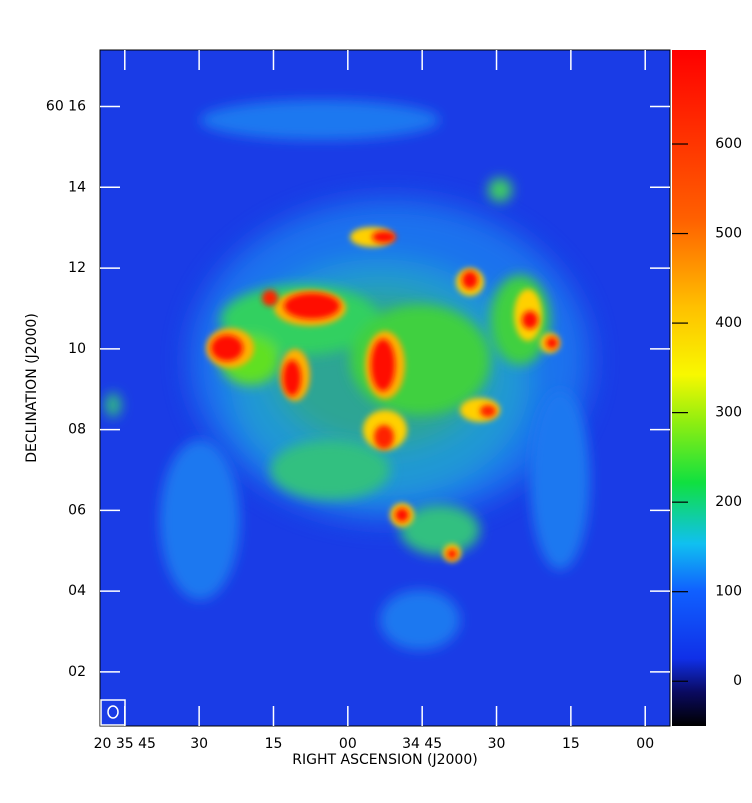  What do you see at coordinates (689, 388) in the screenshot?
I see `colorbar` at bounding box center [689, 388].